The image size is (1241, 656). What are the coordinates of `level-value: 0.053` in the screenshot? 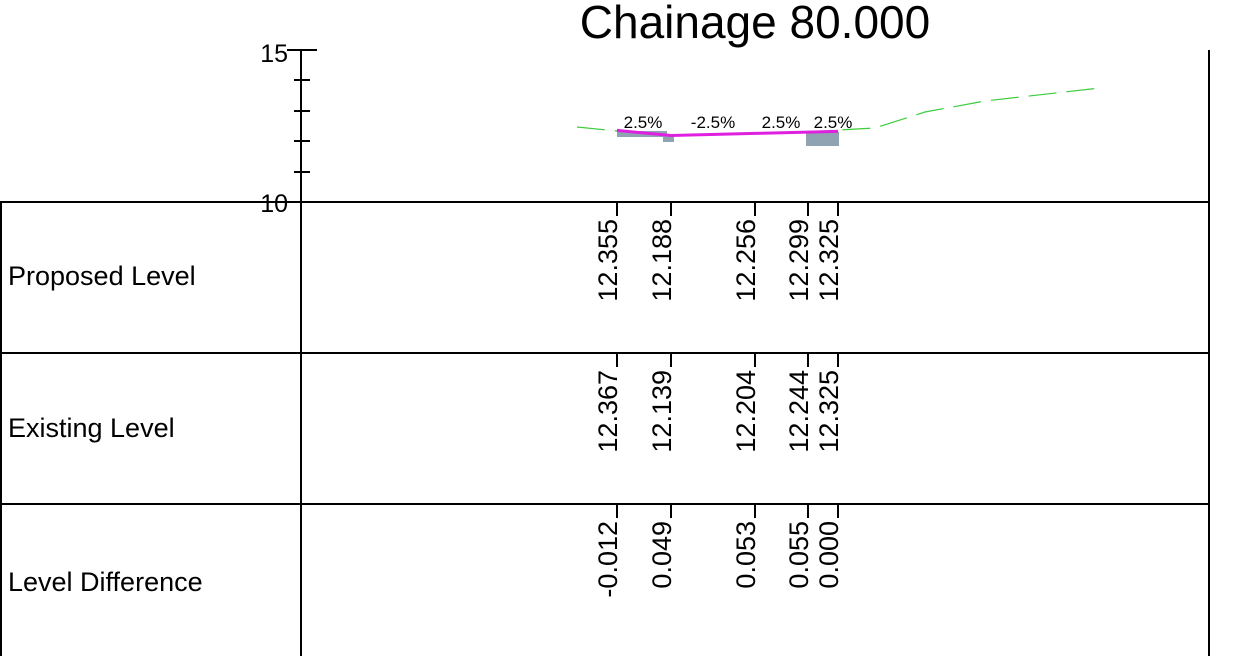 It's located at (746, 555).